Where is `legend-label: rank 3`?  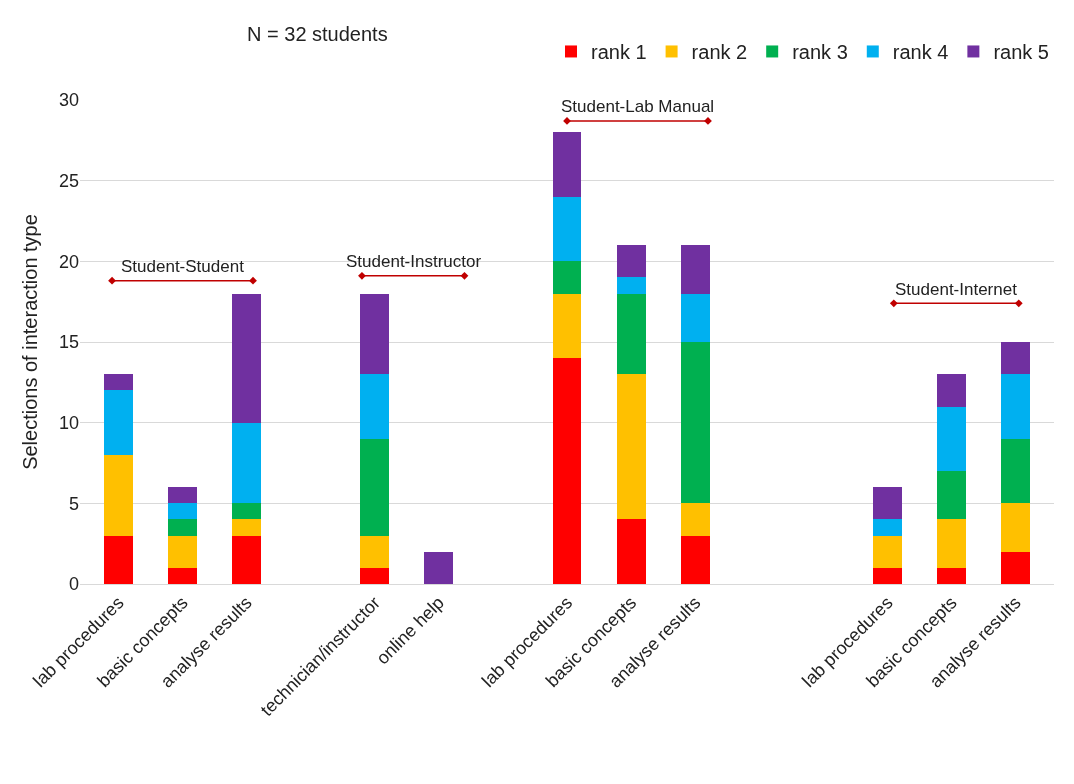 legend-label: rank 3 is located at coordinates (820, 52).